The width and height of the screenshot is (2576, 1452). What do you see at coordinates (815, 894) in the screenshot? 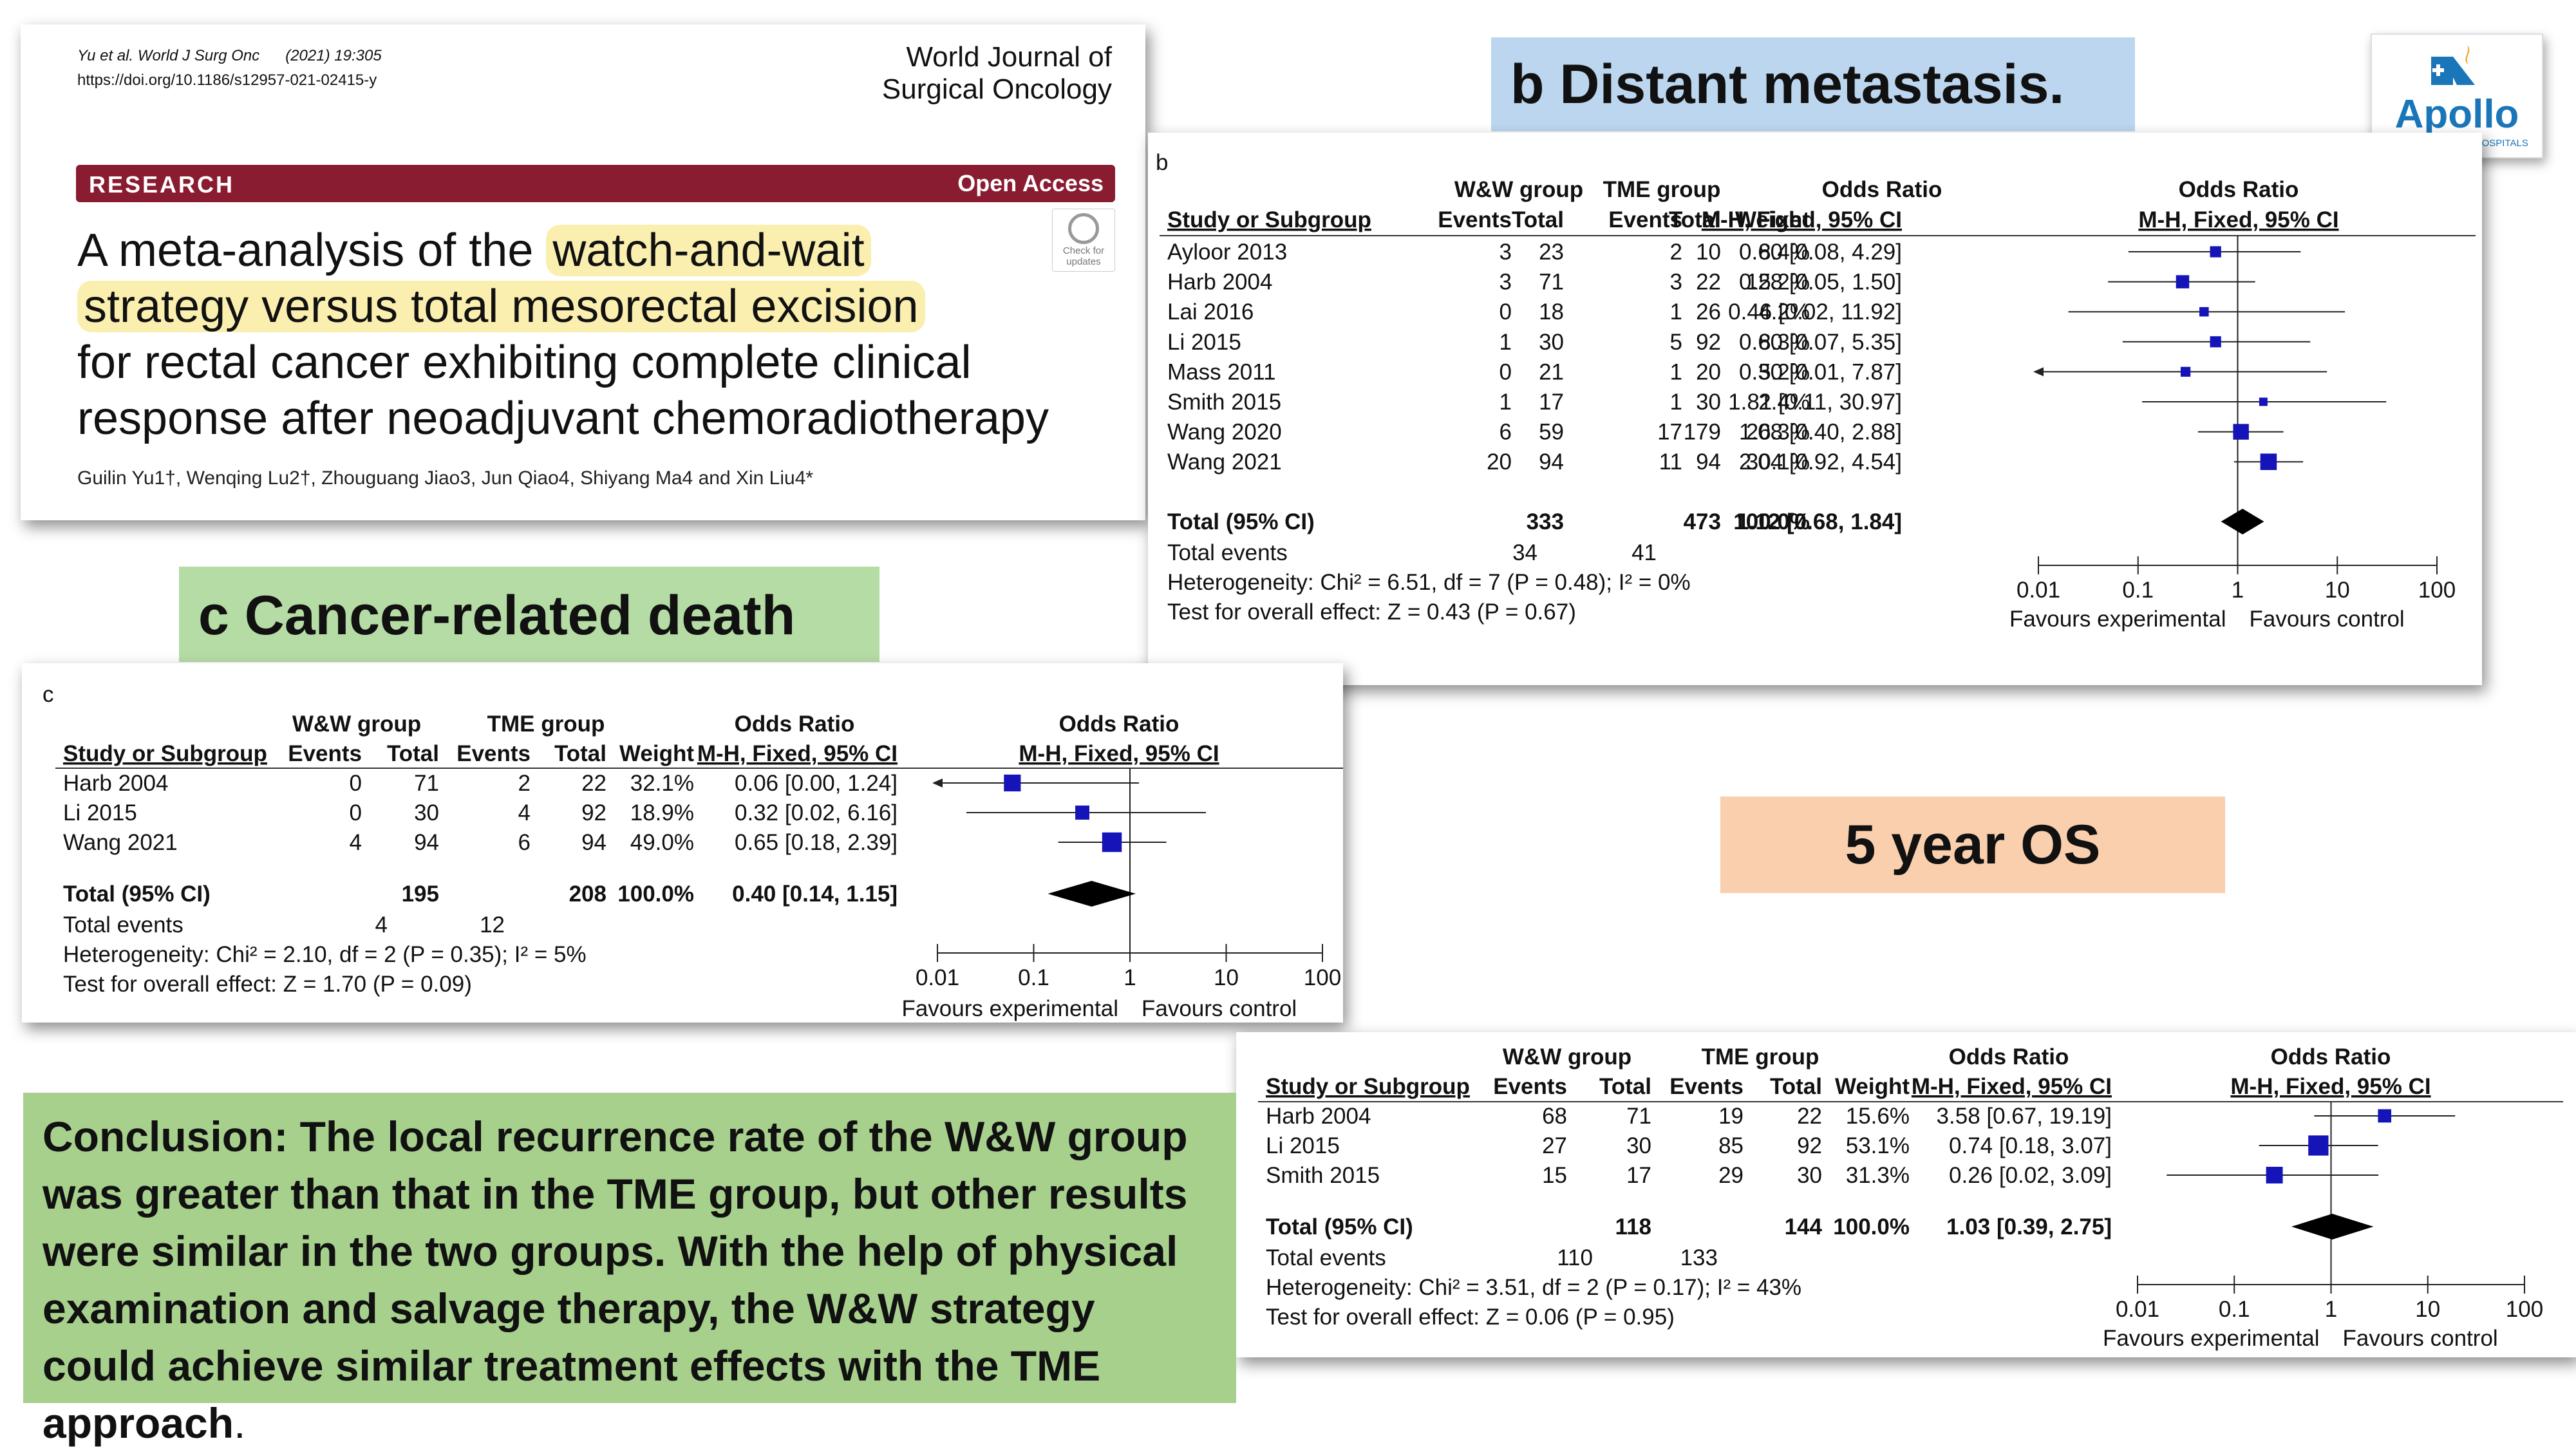
I see `total-ci: 0.40 [0.14, 1.15]` at bounding box center [815, 894].